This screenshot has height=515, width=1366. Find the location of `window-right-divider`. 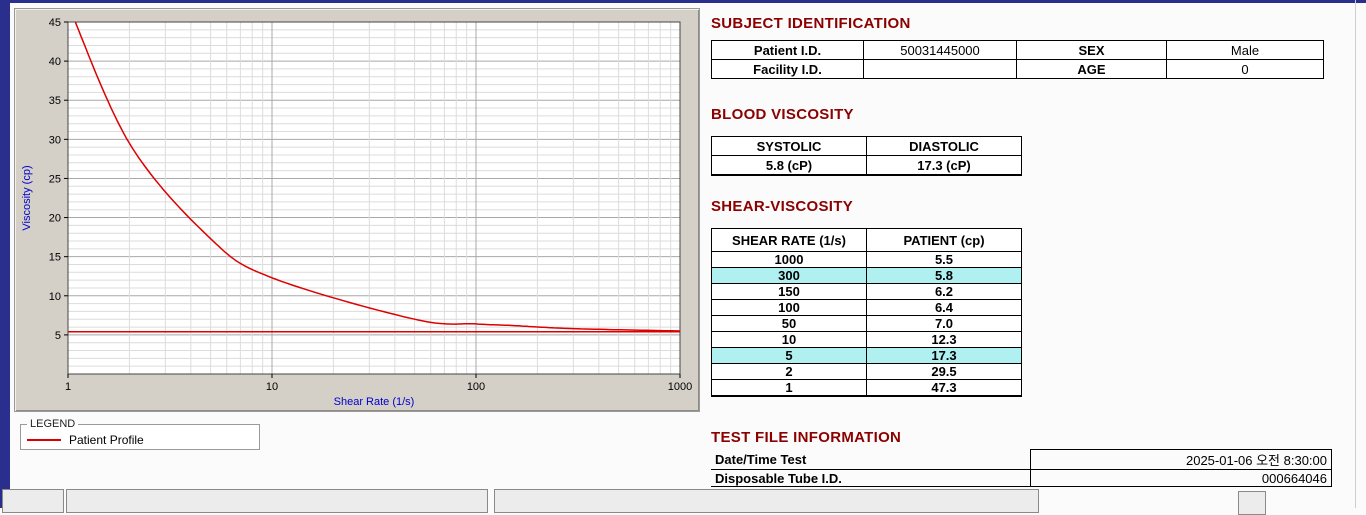

window-right-divider is located at coordinates (1355, 254).